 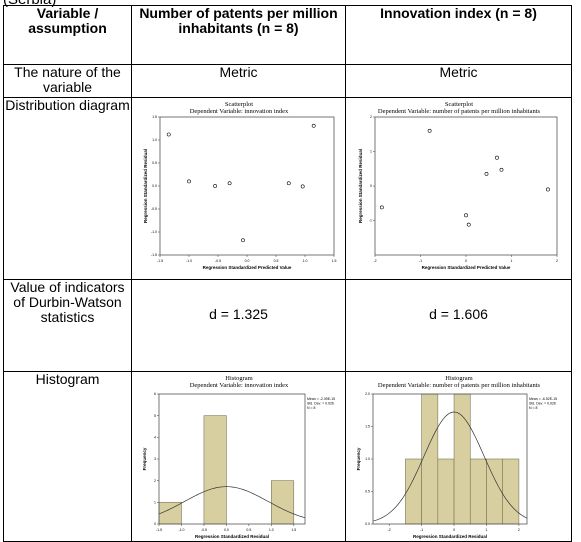 I want to click on y-tick-label: -1.5, so click(x=153, y=255).